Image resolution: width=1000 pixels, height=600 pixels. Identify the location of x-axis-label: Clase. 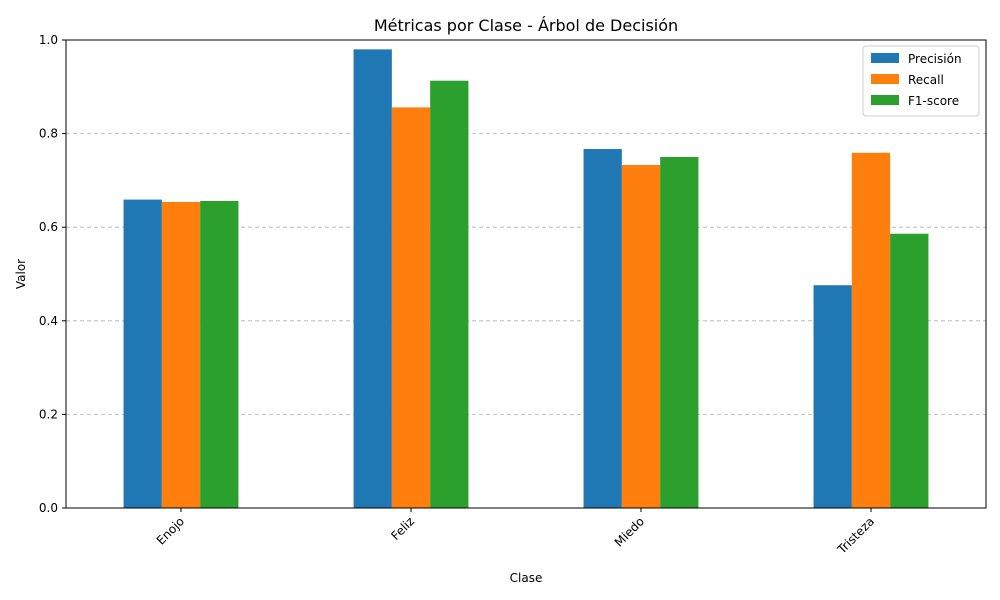
(526, 578).